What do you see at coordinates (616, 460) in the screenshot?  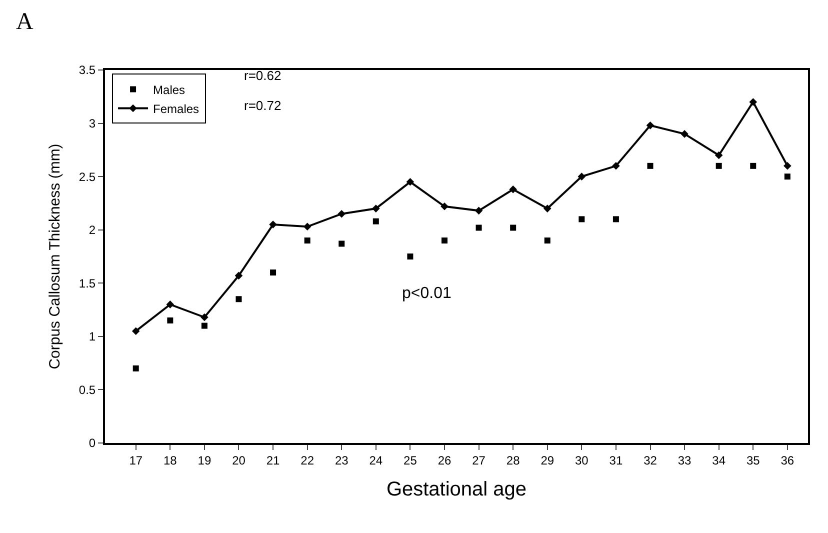 I see `x-tick-label: 31` at bounding box center [616, 460].